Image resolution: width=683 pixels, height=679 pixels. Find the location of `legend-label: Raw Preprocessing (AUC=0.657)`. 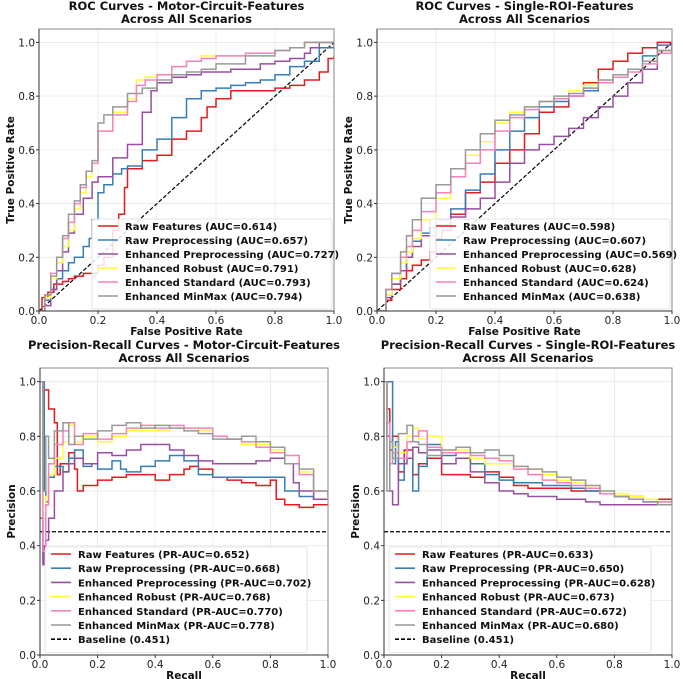

legend-label: Raw Preprocessing (AUC=0.657) is located at coordinates (216, 241).